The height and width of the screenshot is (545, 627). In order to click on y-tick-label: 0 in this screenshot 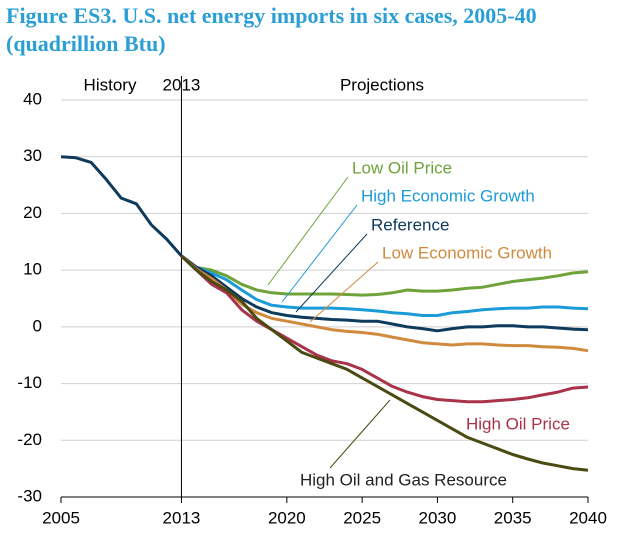, I will do `click(37, 325)`.